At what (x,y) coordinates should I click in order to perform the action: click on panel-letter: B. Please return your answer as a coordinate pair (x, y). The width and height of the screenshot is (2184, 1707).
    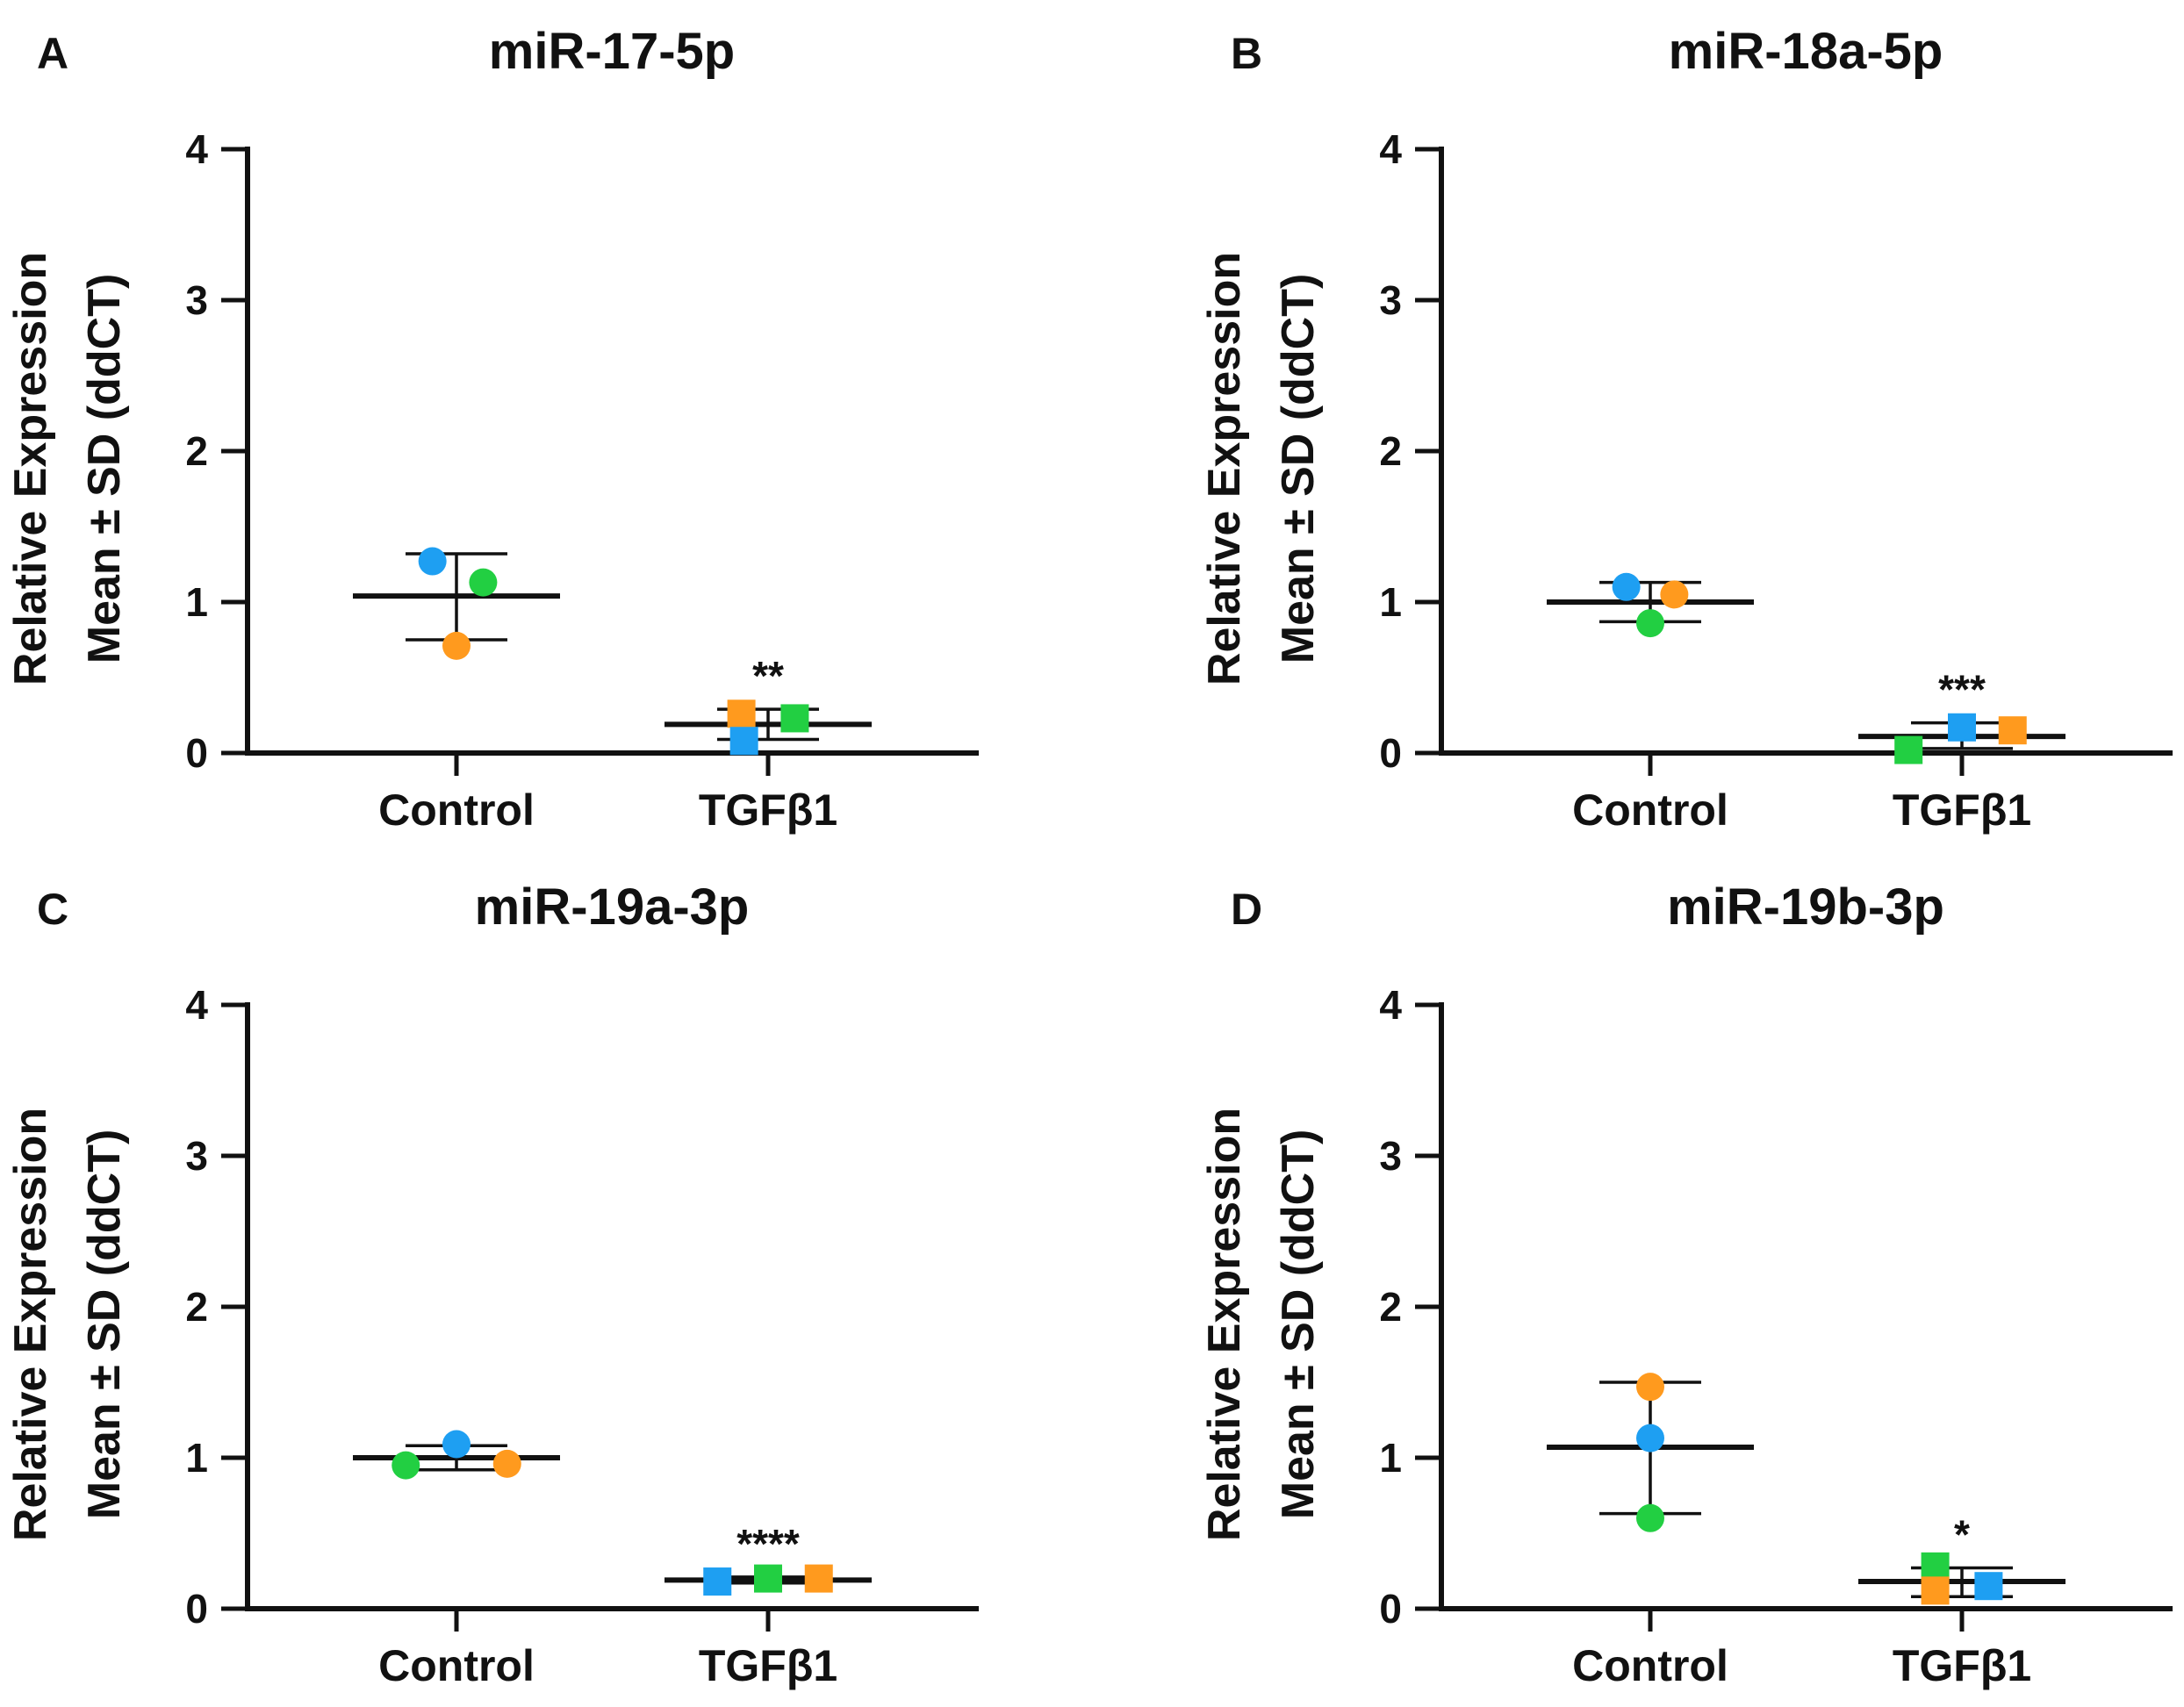
    Looking at the image, I should click on (1246, 53).